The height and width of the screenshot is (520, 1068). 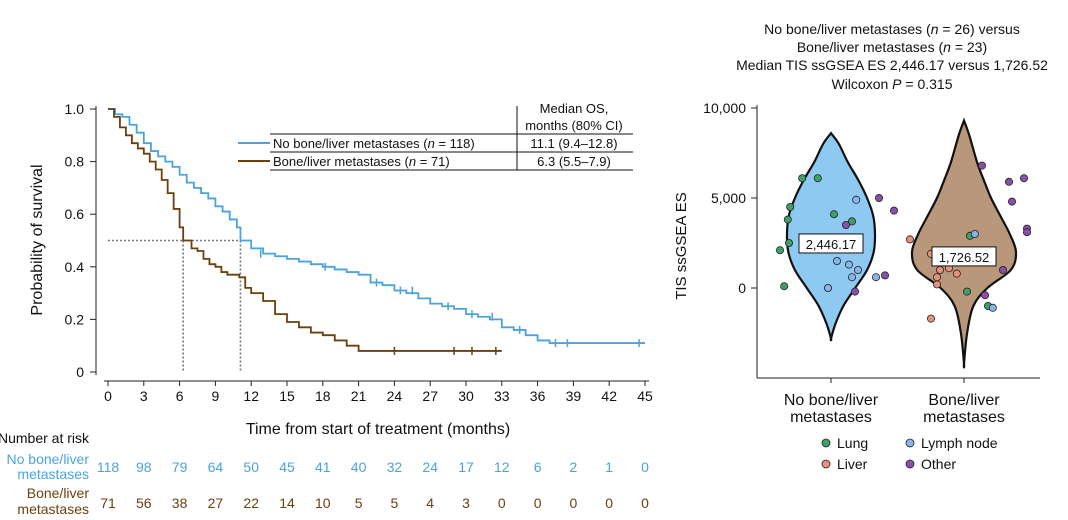 What do you see at coordinates (826, 443) in the screenshot?
I see `legend-marker-lung` at bounding box center [826, 443].